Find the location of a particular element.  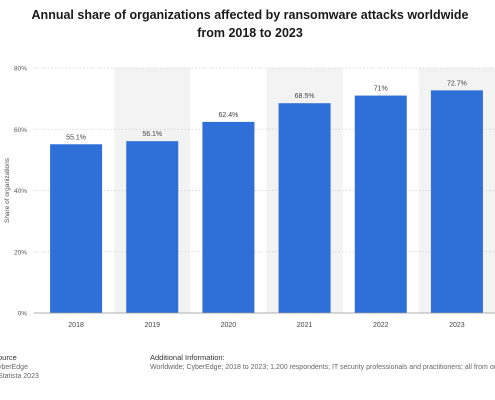

data-label: 62.4% is located at coordinates (228, 115).